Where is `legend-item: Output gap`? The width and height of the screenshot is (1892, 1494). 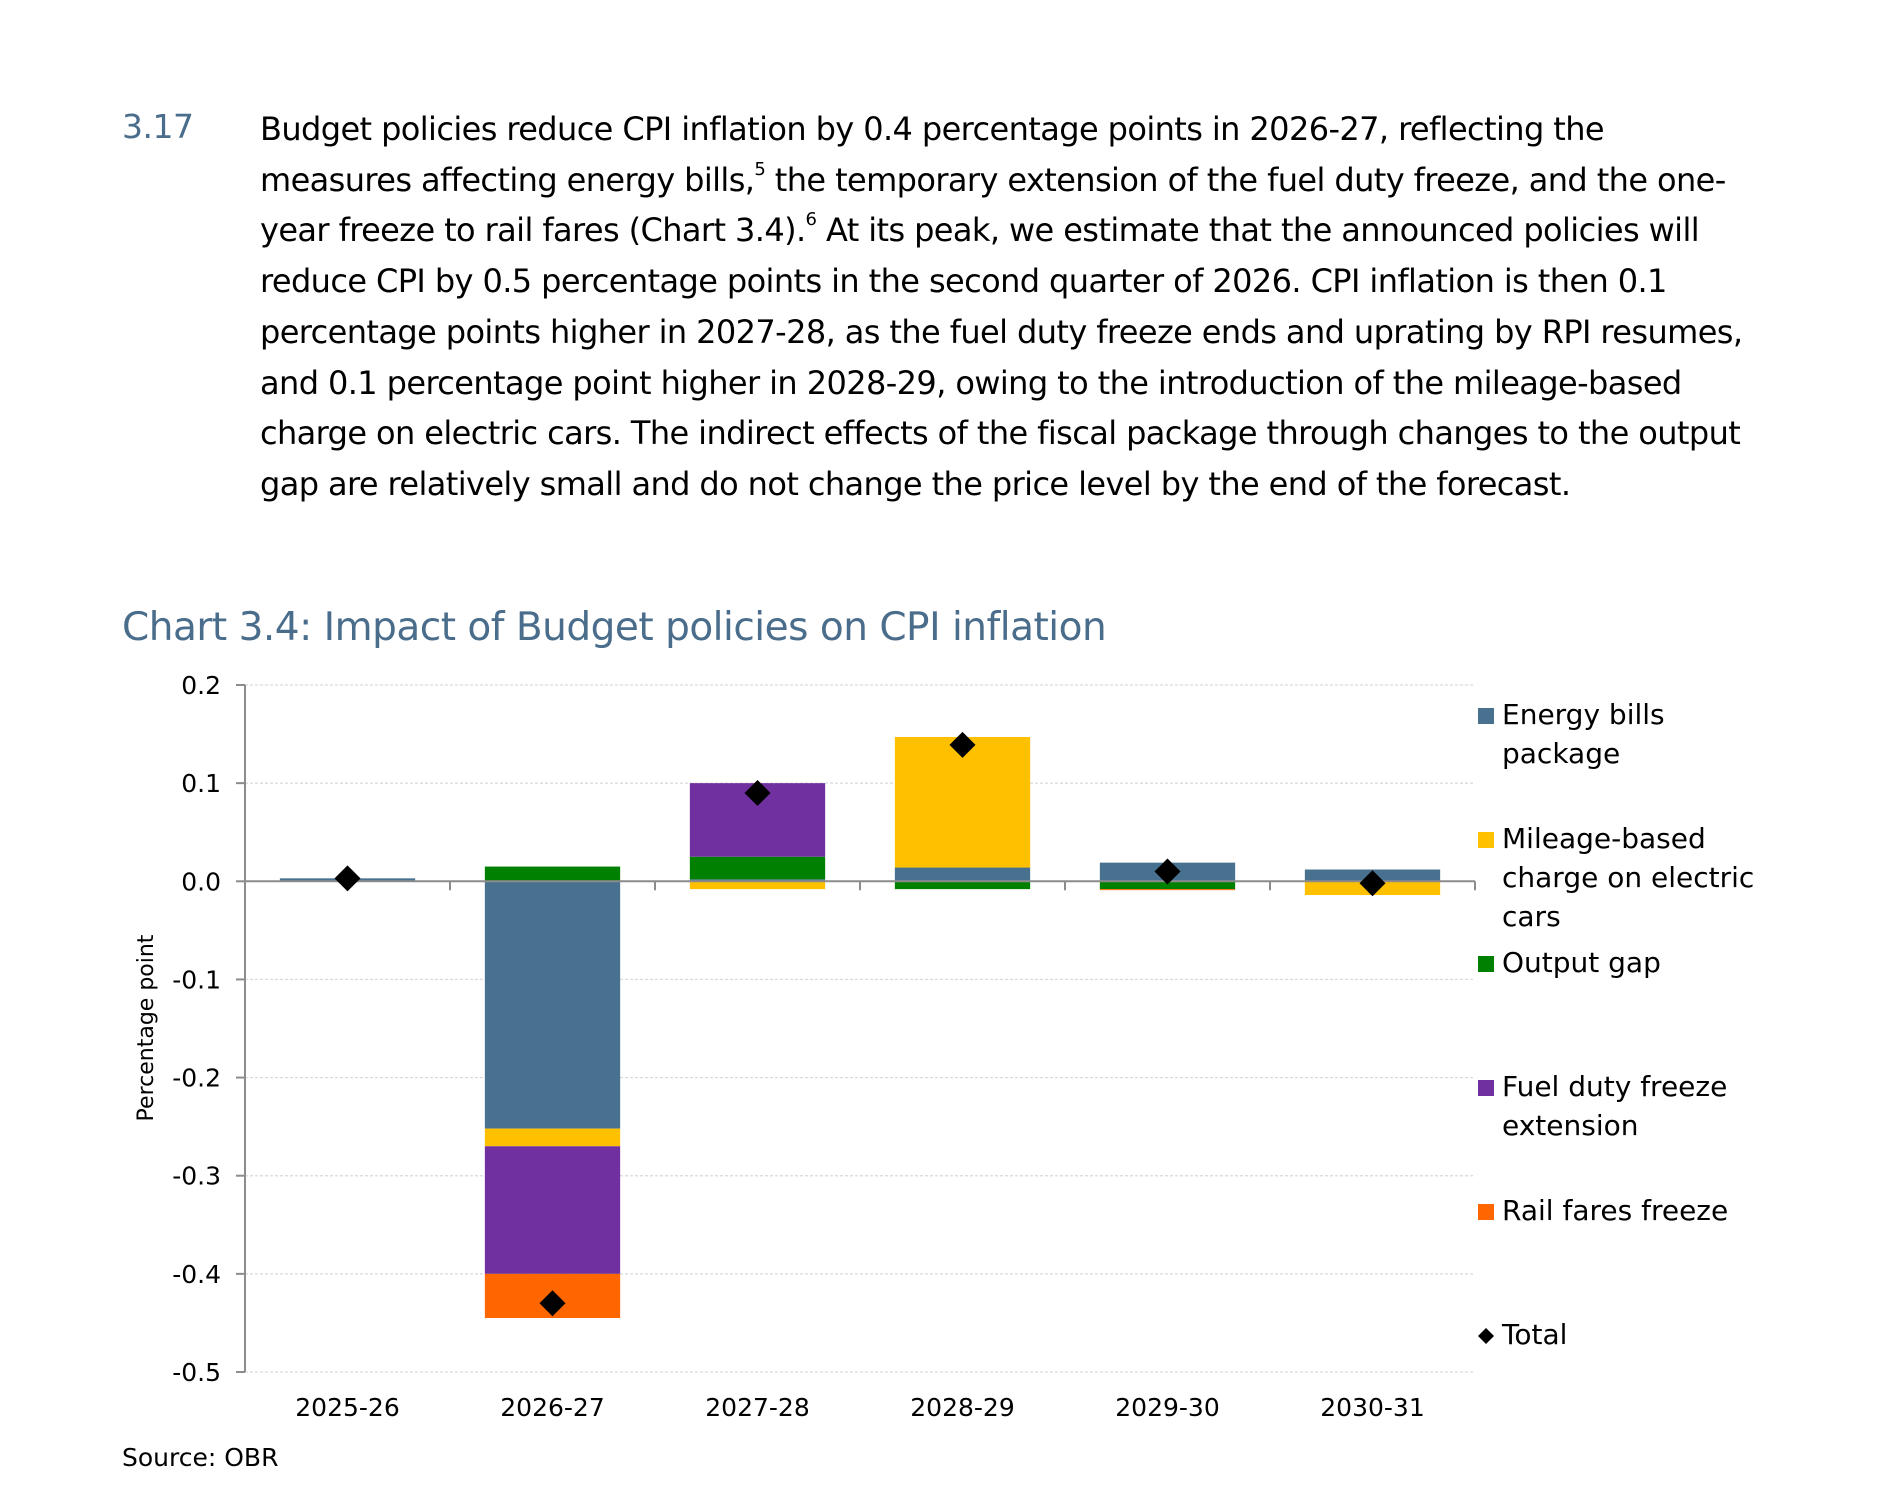
legend-item: Output gap is located at coordinates (1569, 962).